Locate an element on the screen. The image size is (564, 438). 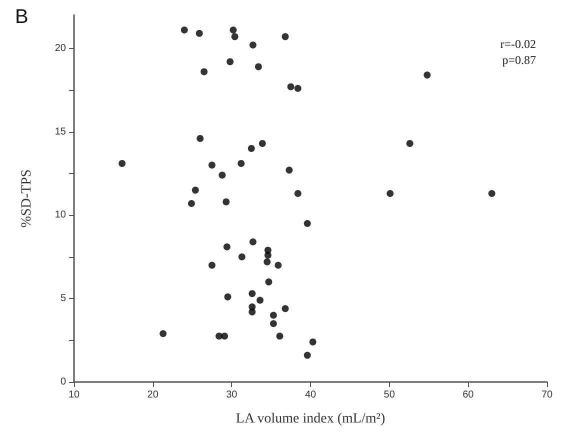
y-tick-label: 20 is located at coordinates (60, 48).